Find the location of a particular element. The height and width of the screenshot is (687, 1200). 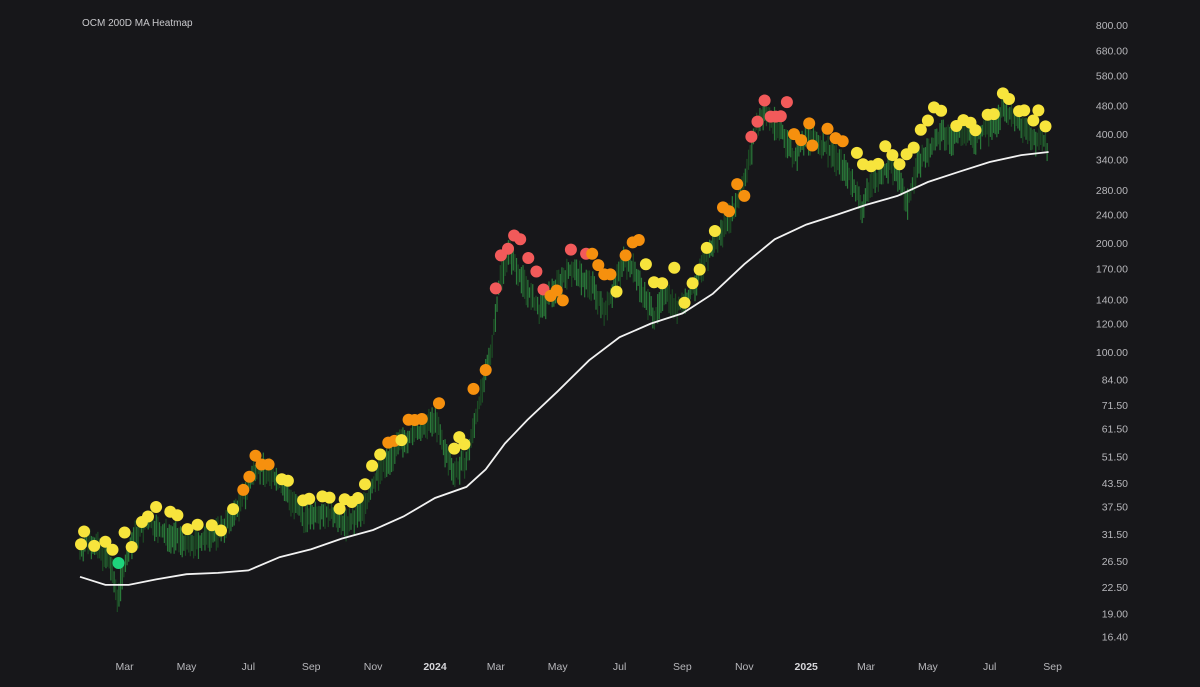

x-tick-label: 2025 is located at coordinates (807, 667).